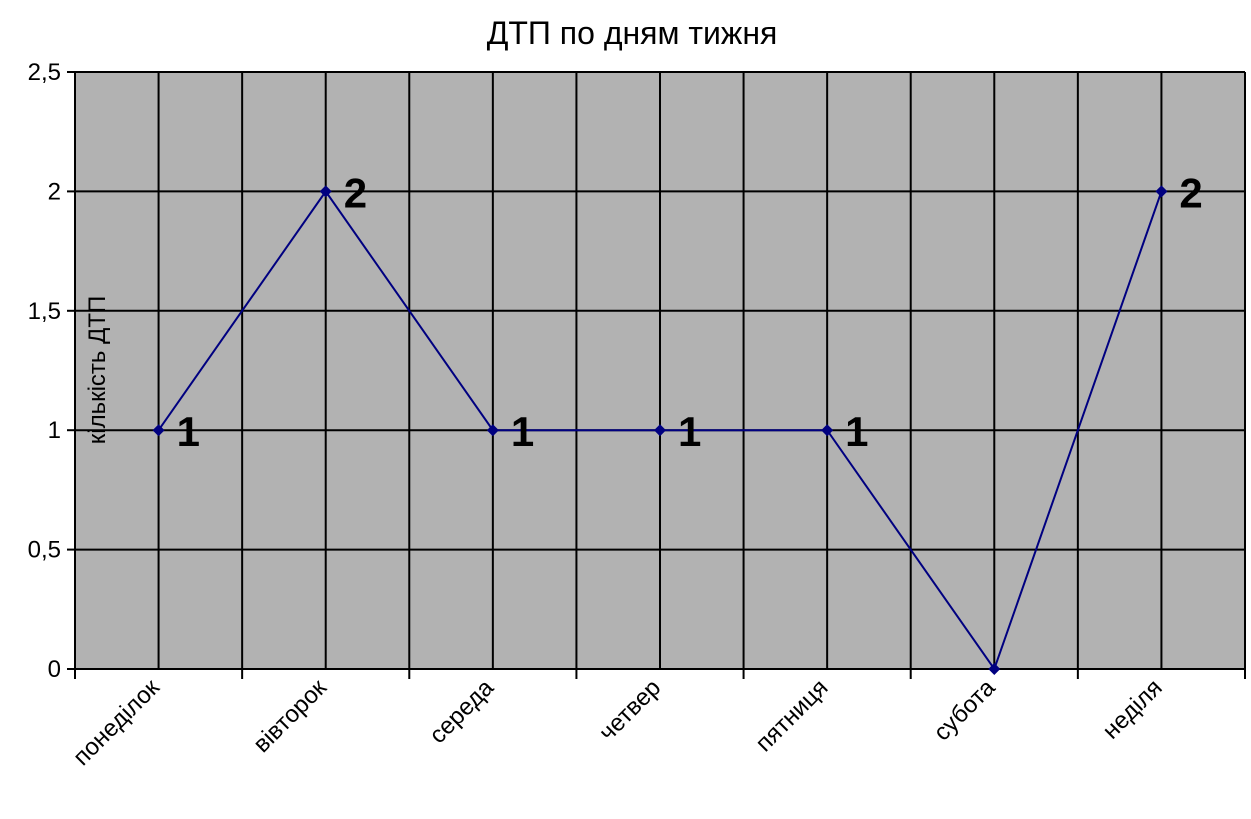 Image resolution: width=1251 pixels, height=819 pixels. What do you see at coordinates (290, 716) in the screenshot?
I see `x-tick-label: вівторок` at bounding box center [290, 716].